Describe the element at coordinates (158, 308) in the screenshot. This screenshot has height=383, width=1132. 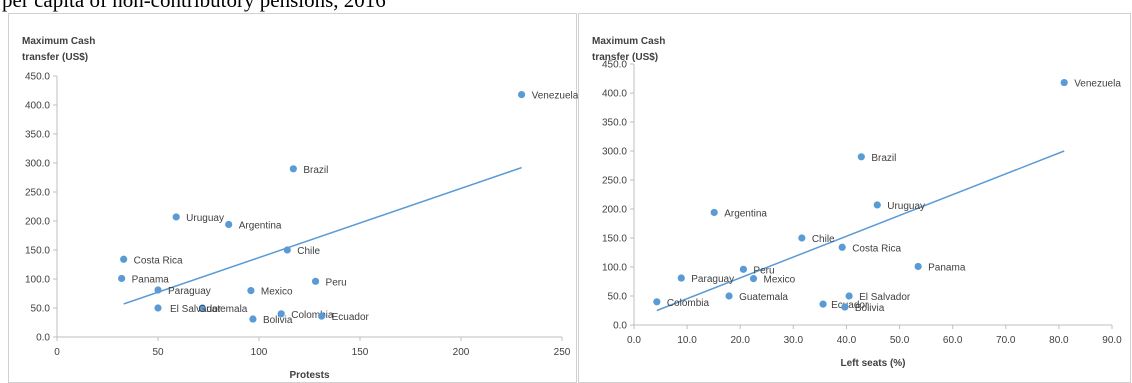
I see `data-point-el-salvador` at that location.